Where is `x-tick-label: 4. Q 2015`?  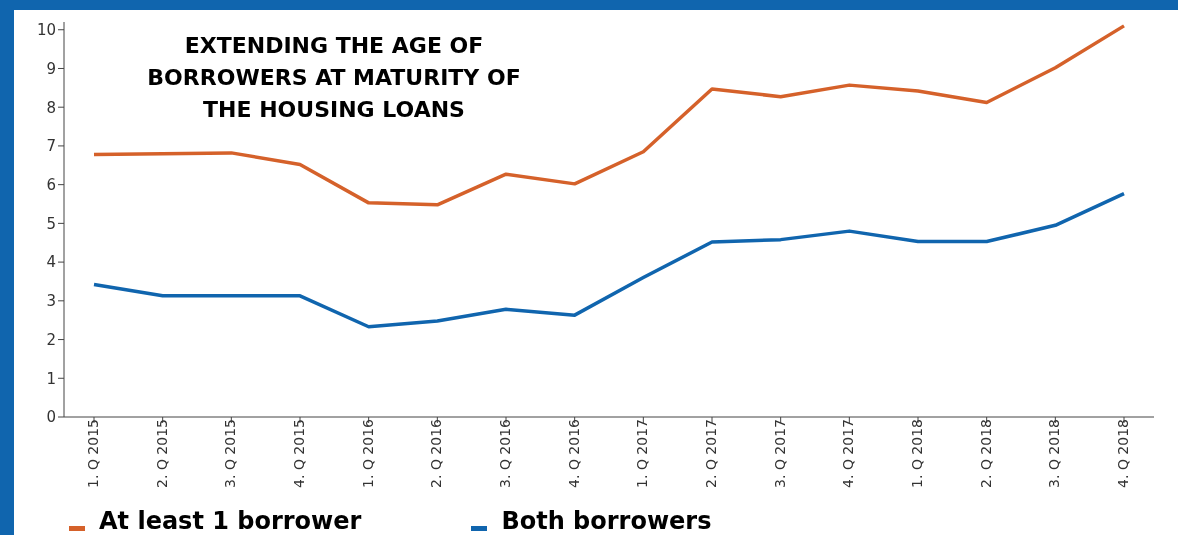
x-tick-label: 4. Q 2015 is located at coordinates (298, 453).